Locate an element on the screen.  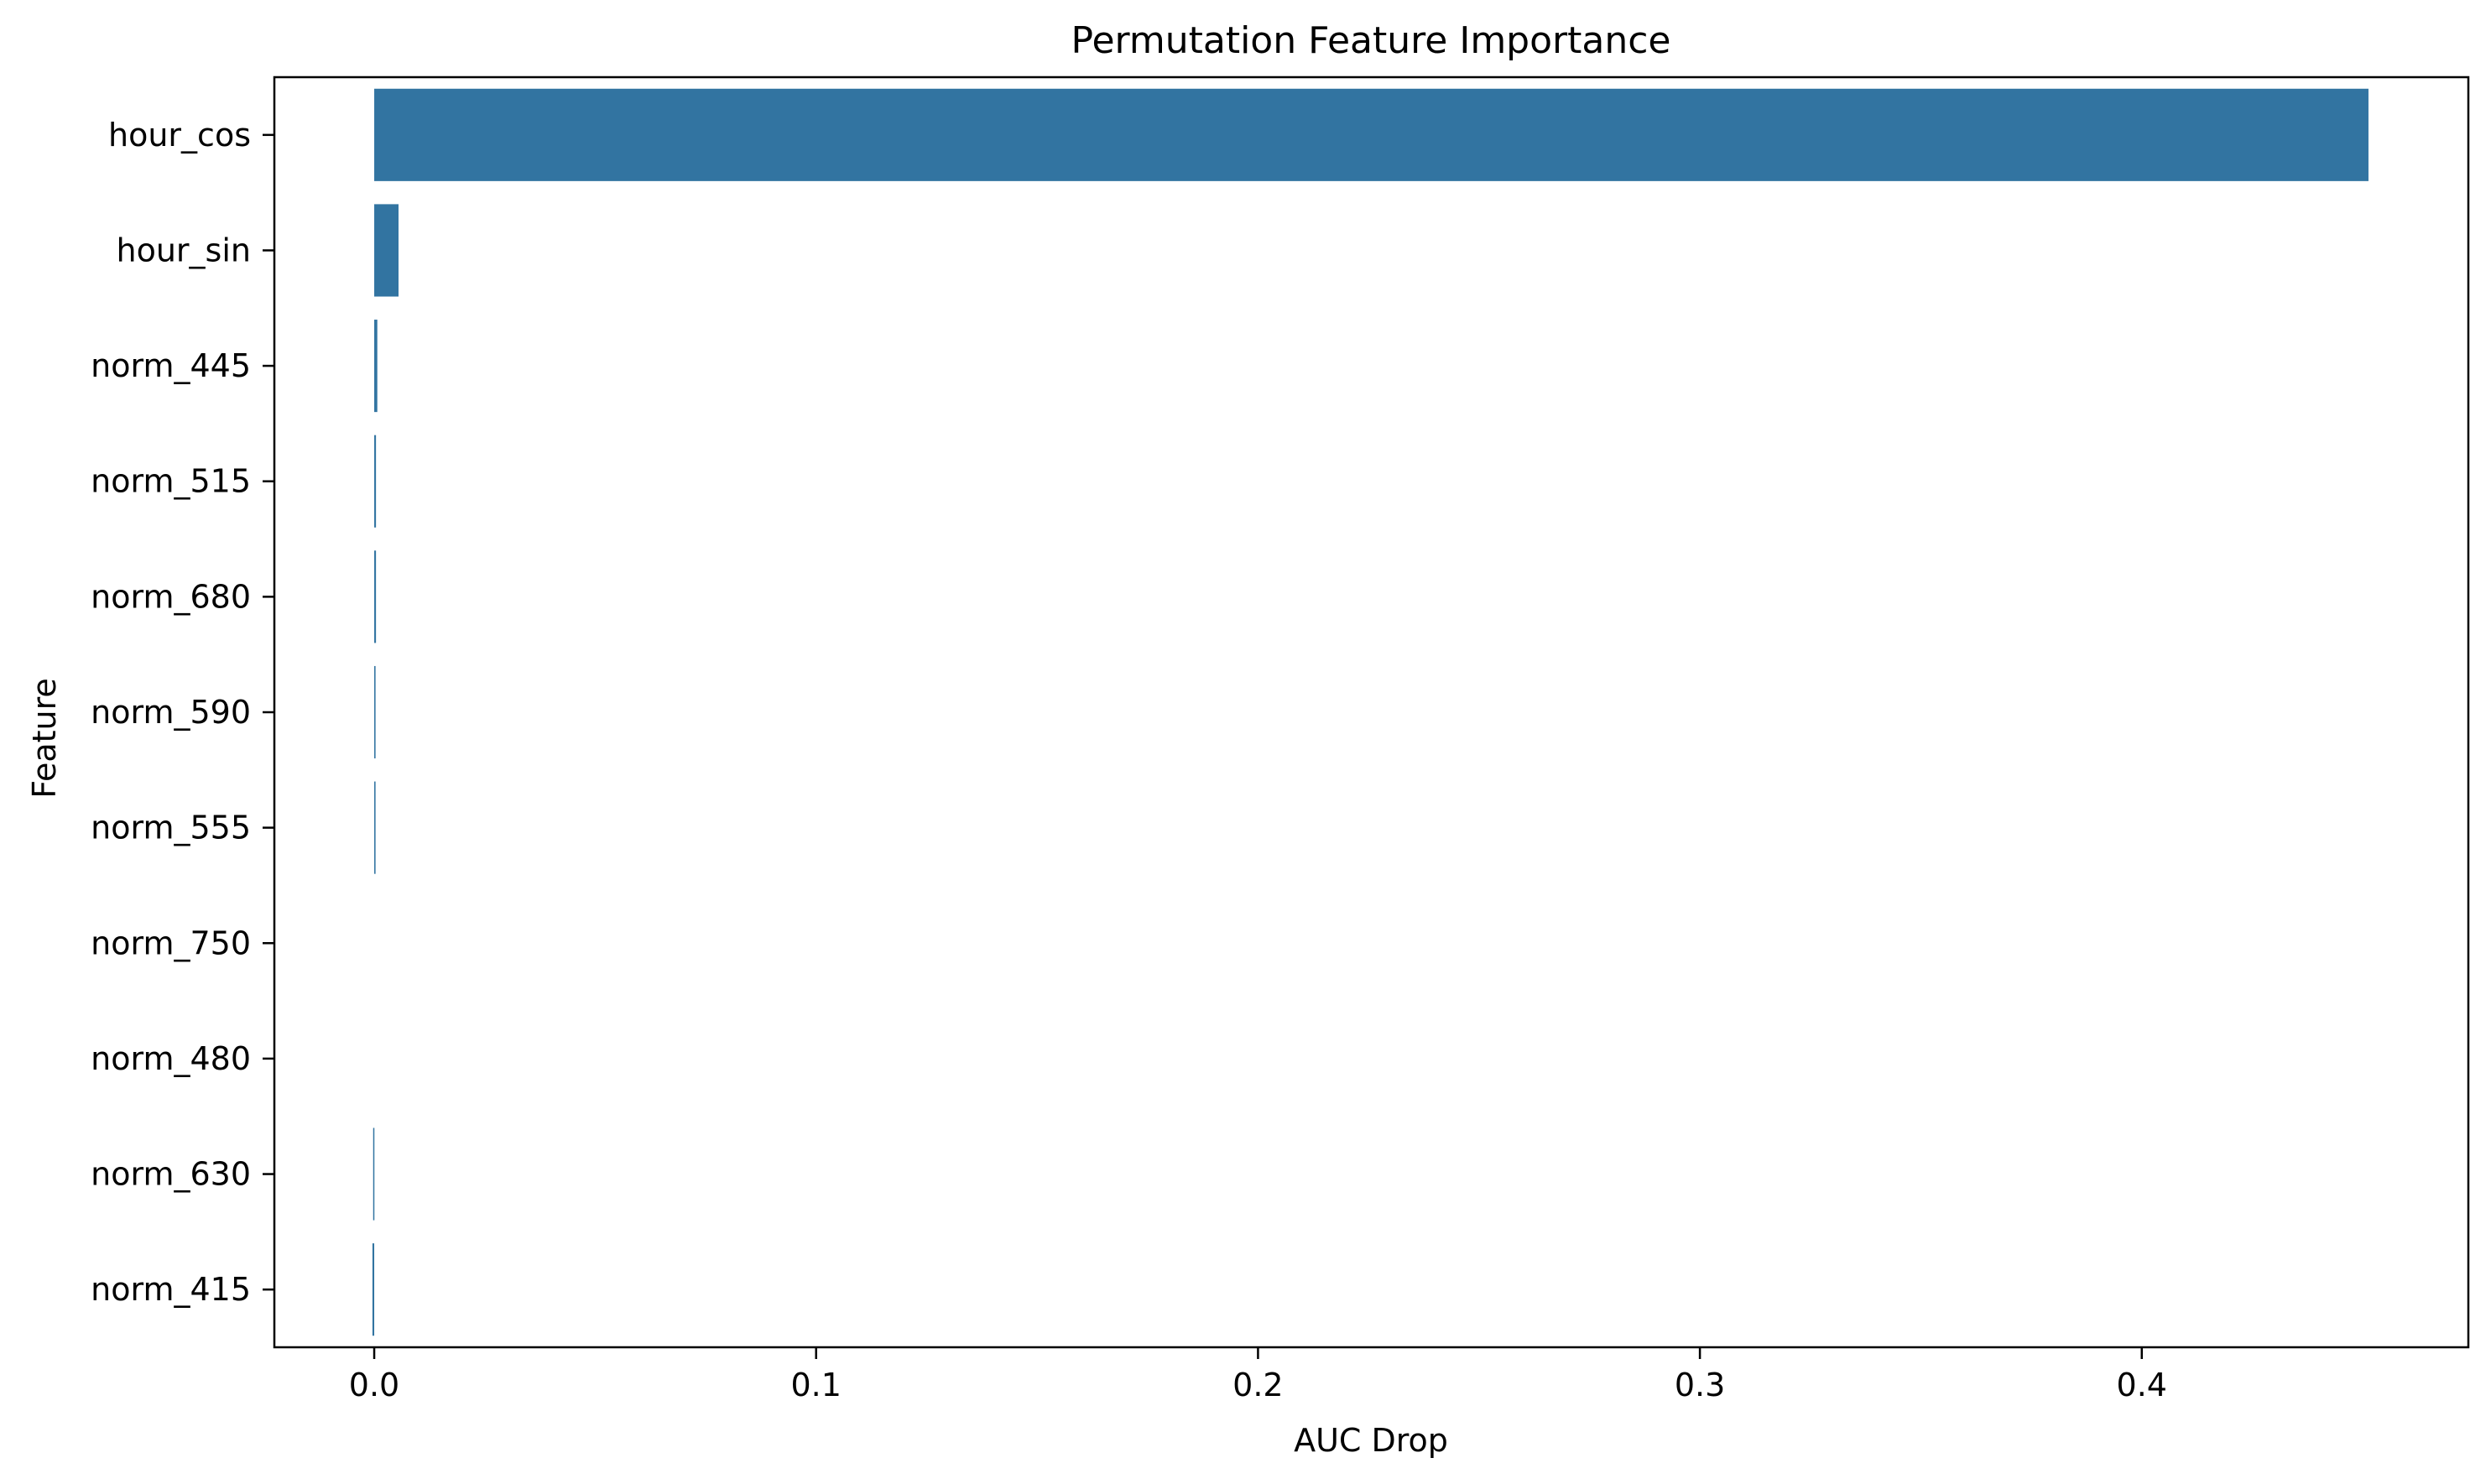
y-tick-label: norm_415 is located at coordinates (171, 1289).